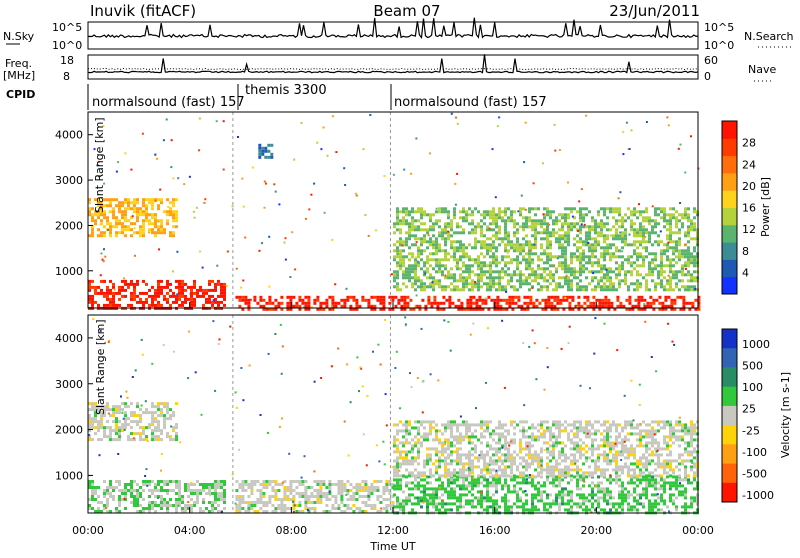 The image size is (800, 558). I want to click on nsky-label: N.Sky, so click(19, 36).